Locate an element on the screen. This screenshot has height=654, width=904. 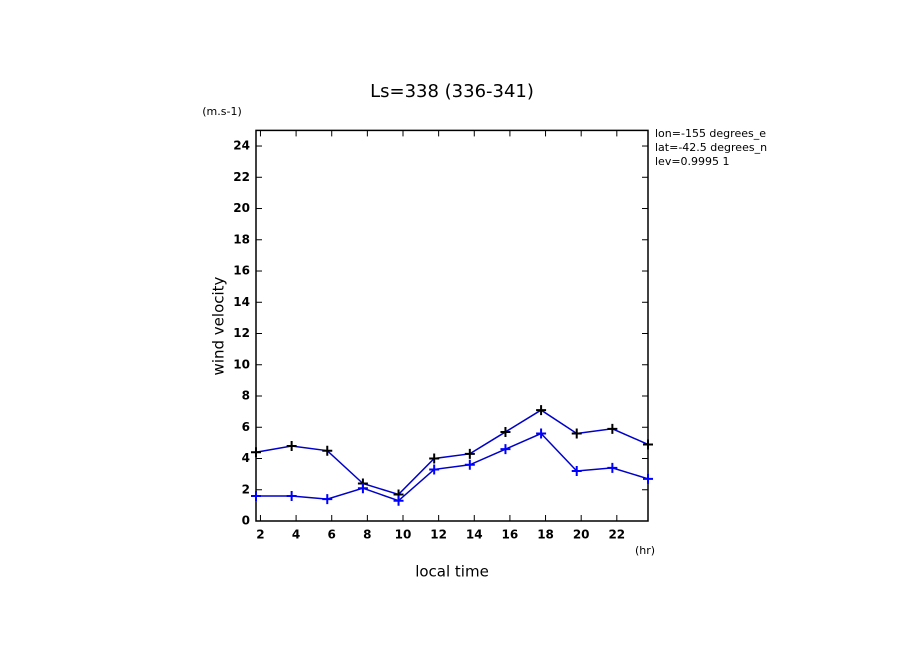
y-tick-label: 10 is located at coordinates (241, 364).